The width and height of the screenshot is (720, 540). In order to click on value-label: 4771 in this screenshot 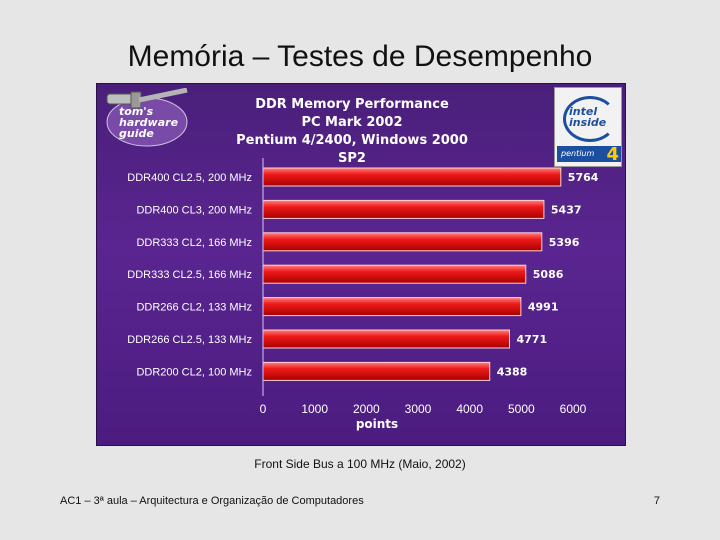, I will do `click(532, 339)`.